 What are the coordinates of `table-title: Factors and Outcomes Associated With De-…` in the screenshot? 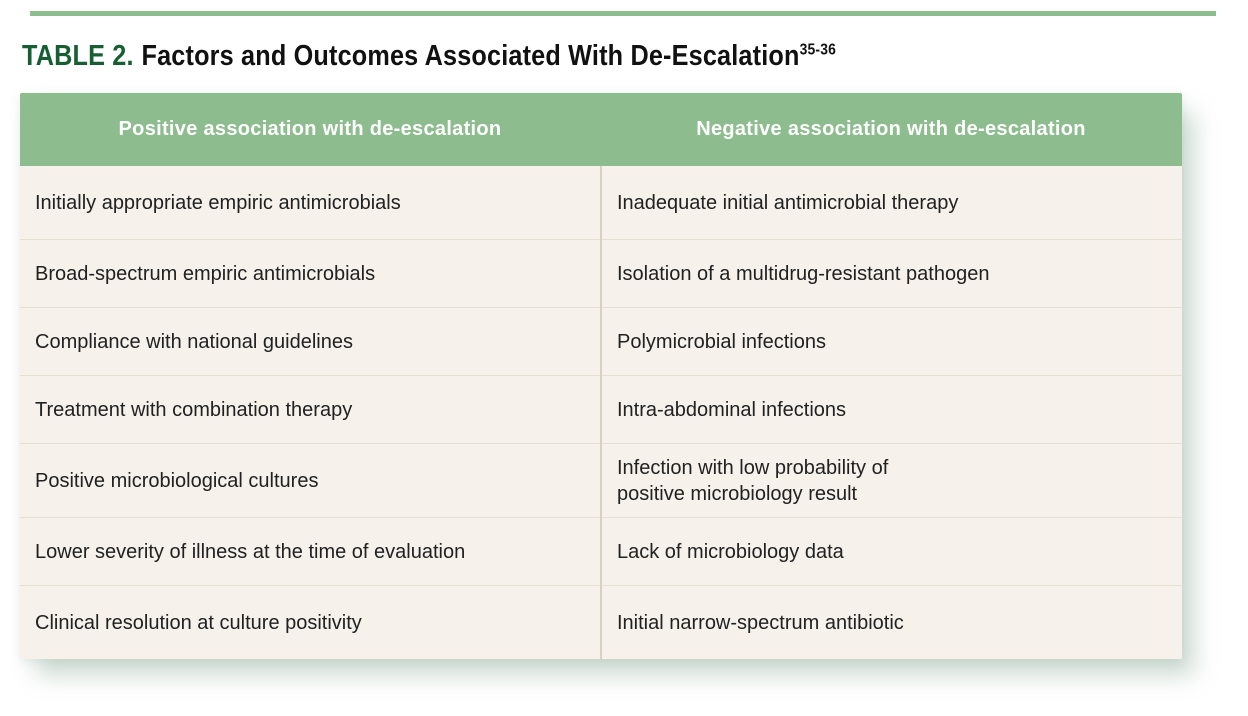 It's located at (470, 56).